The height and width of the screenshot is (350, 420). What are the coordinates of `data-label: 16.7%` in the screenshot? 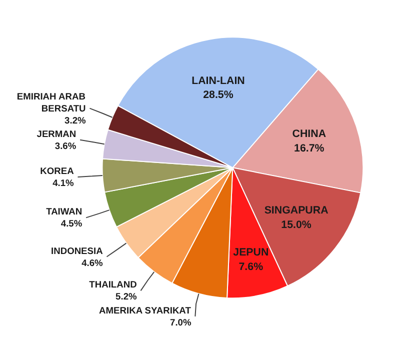 It's located at (309, 148).